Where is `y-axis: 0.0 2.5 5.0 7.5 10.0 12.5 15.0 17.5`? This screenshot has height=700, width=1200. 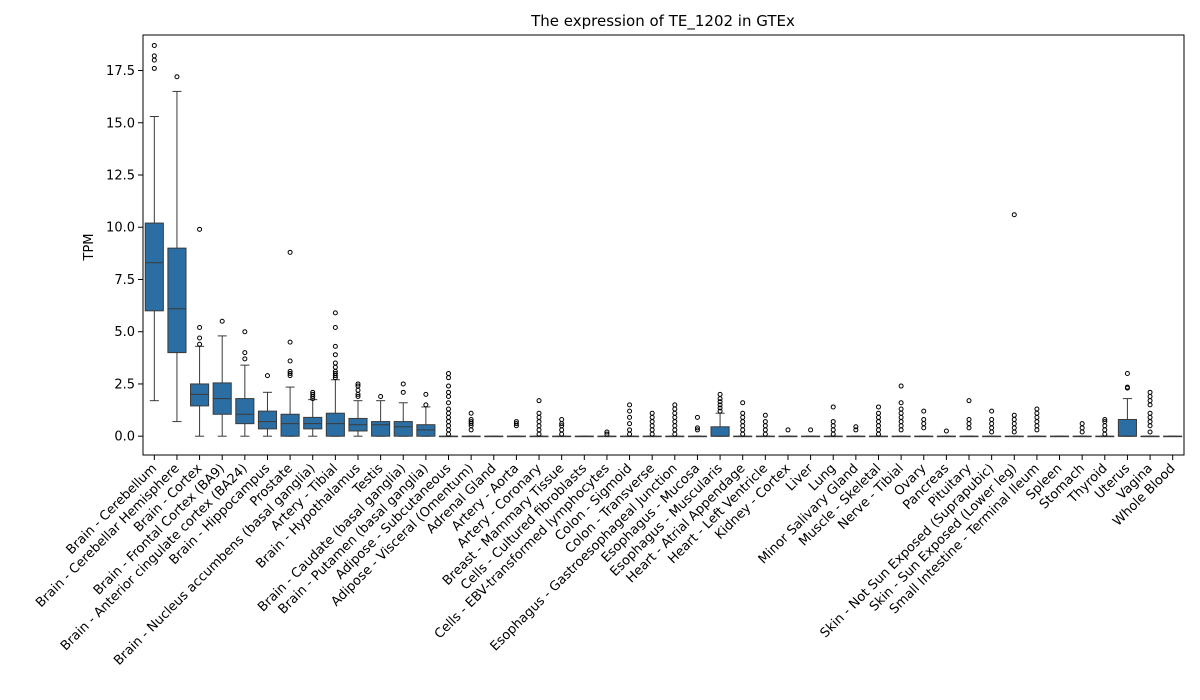 y-axis: 0.0 2.5 5.0 7.5 10.0 12.5 15.0 17.5 is located at coordinates (124, 254).